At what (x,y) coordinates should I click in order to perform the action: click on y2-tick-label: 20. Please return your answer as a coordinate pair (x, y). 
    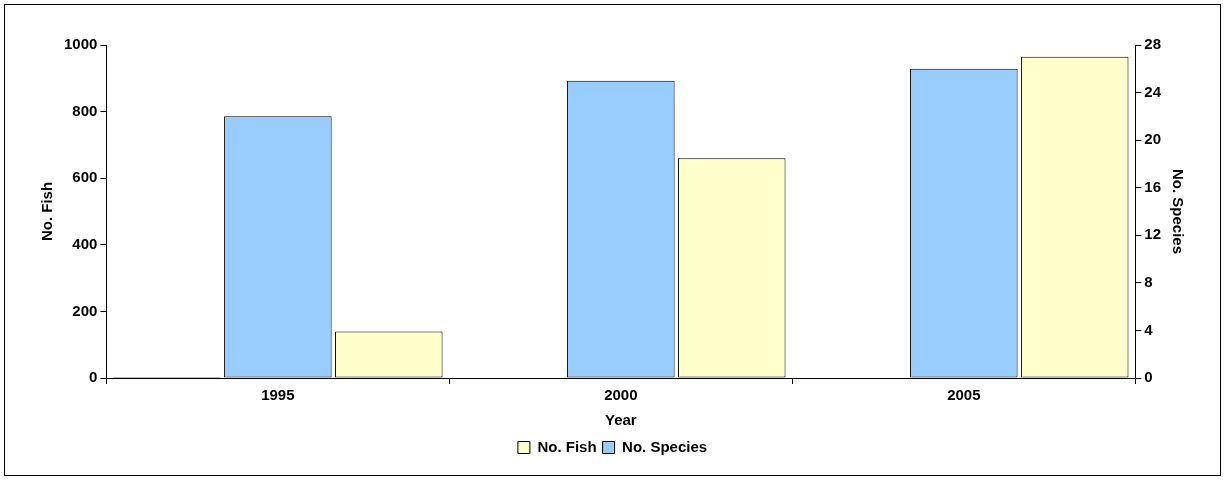
    Looking at the image, I should click on (1152, 139).